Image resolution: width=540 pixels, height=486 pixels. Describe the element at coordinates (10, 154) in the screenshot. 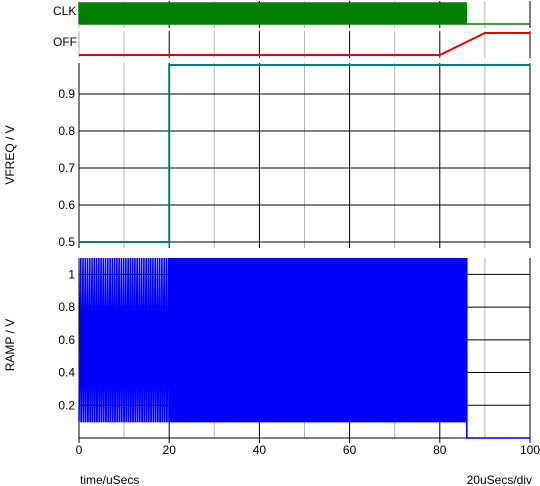

I see `vfreq-axis-label: VFREQ / V` at that location.